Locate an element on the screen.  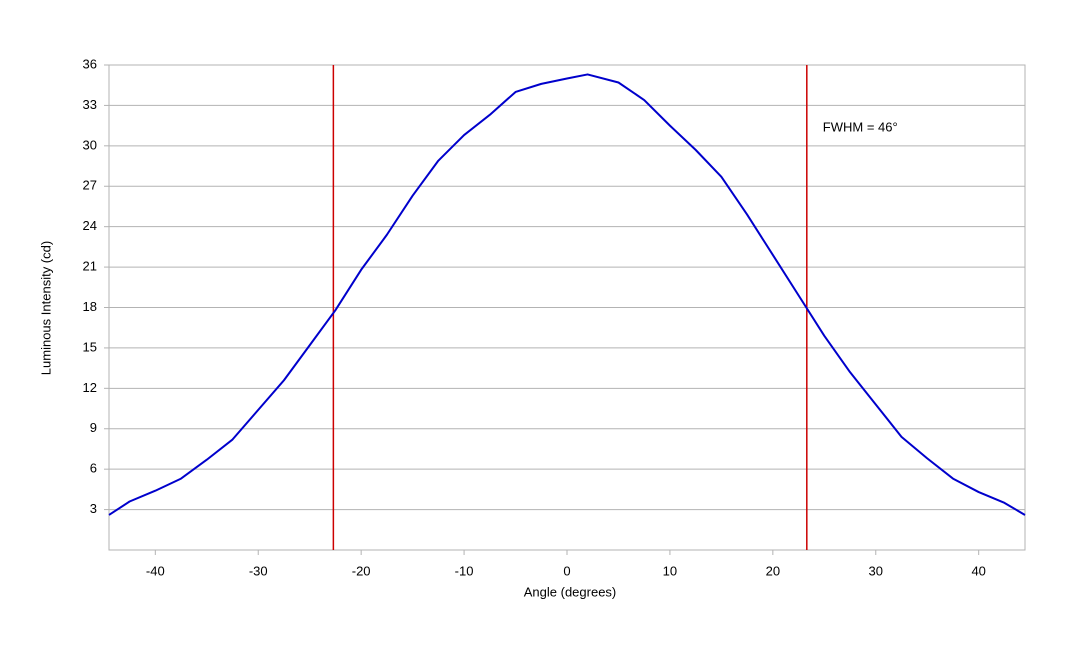
y-tick-label: 12 is located at coordinates (90, 387).